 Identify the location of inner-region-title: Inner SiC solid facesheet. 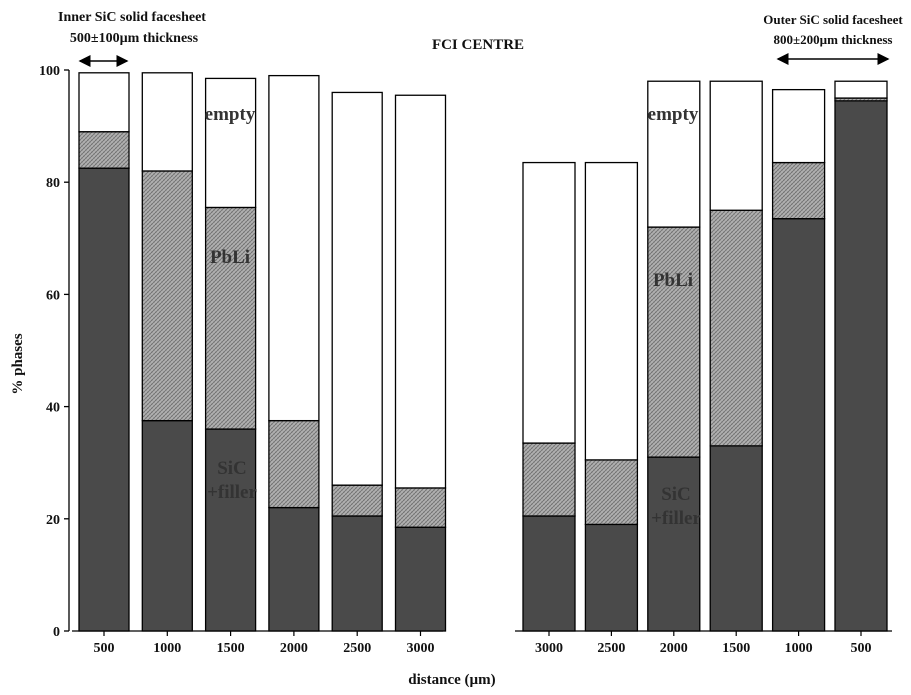
(132, 17).